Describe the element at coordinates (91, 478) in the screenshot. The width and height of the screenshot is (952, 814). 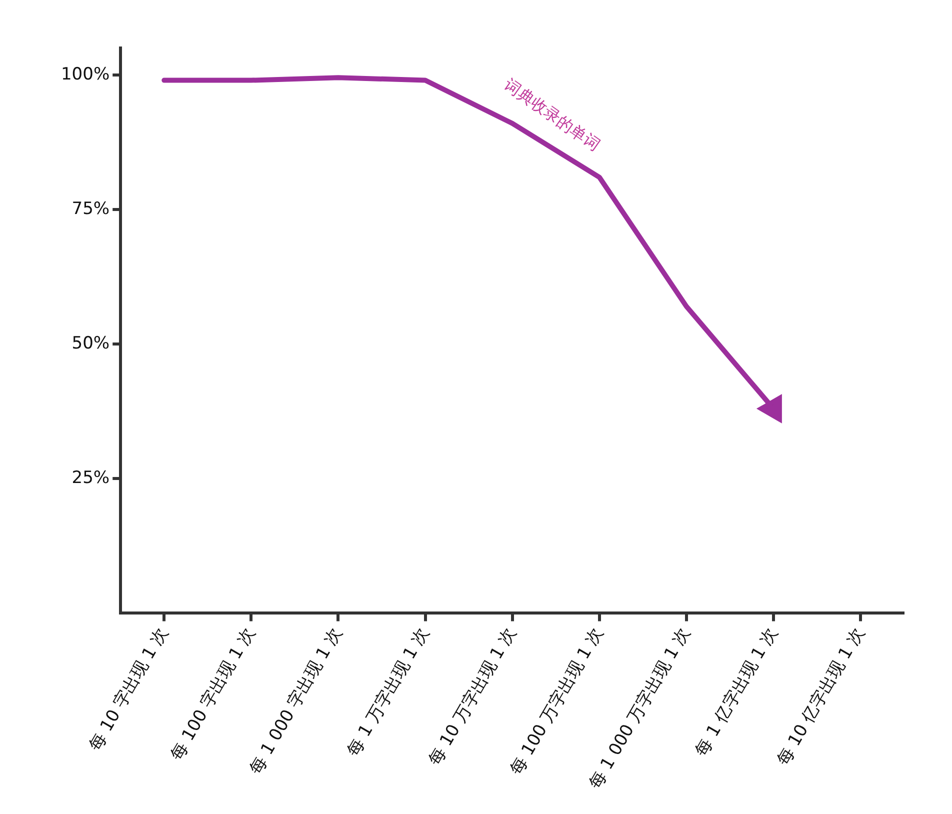
I see `y-tick-label: 25%` at that location.